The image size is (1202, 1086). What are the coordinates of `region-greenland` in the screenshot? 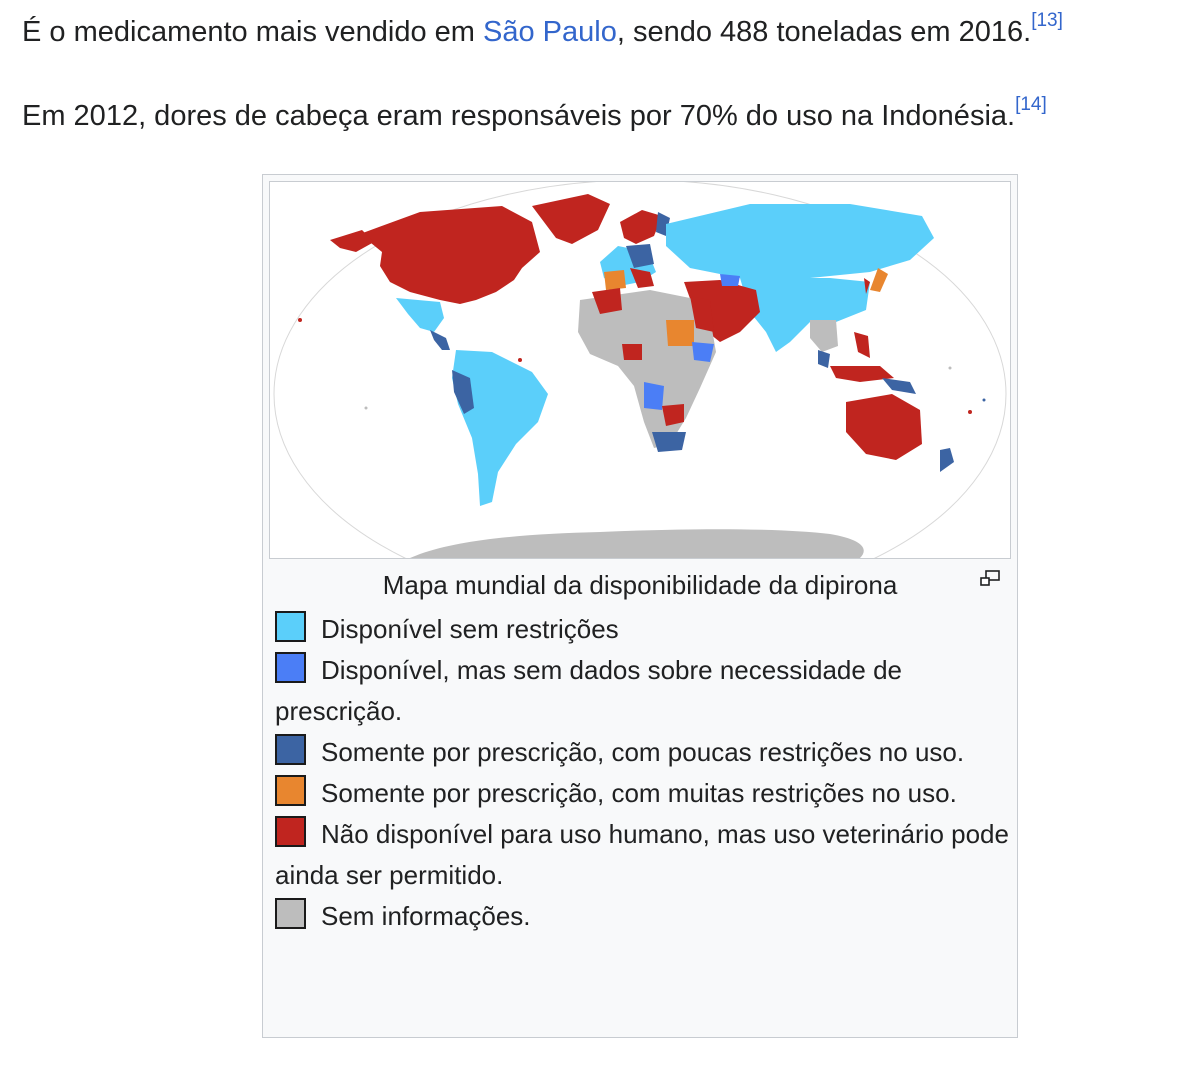 It's located at (571, 219).